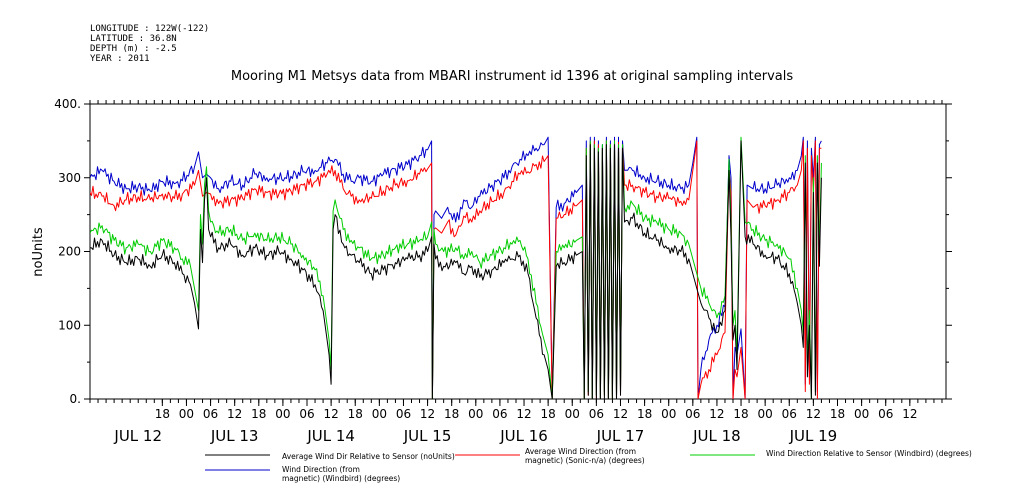  Describe the element at coordinates (67, 104) in the screenshot. I see `y-tick-label: 400.` at that location.